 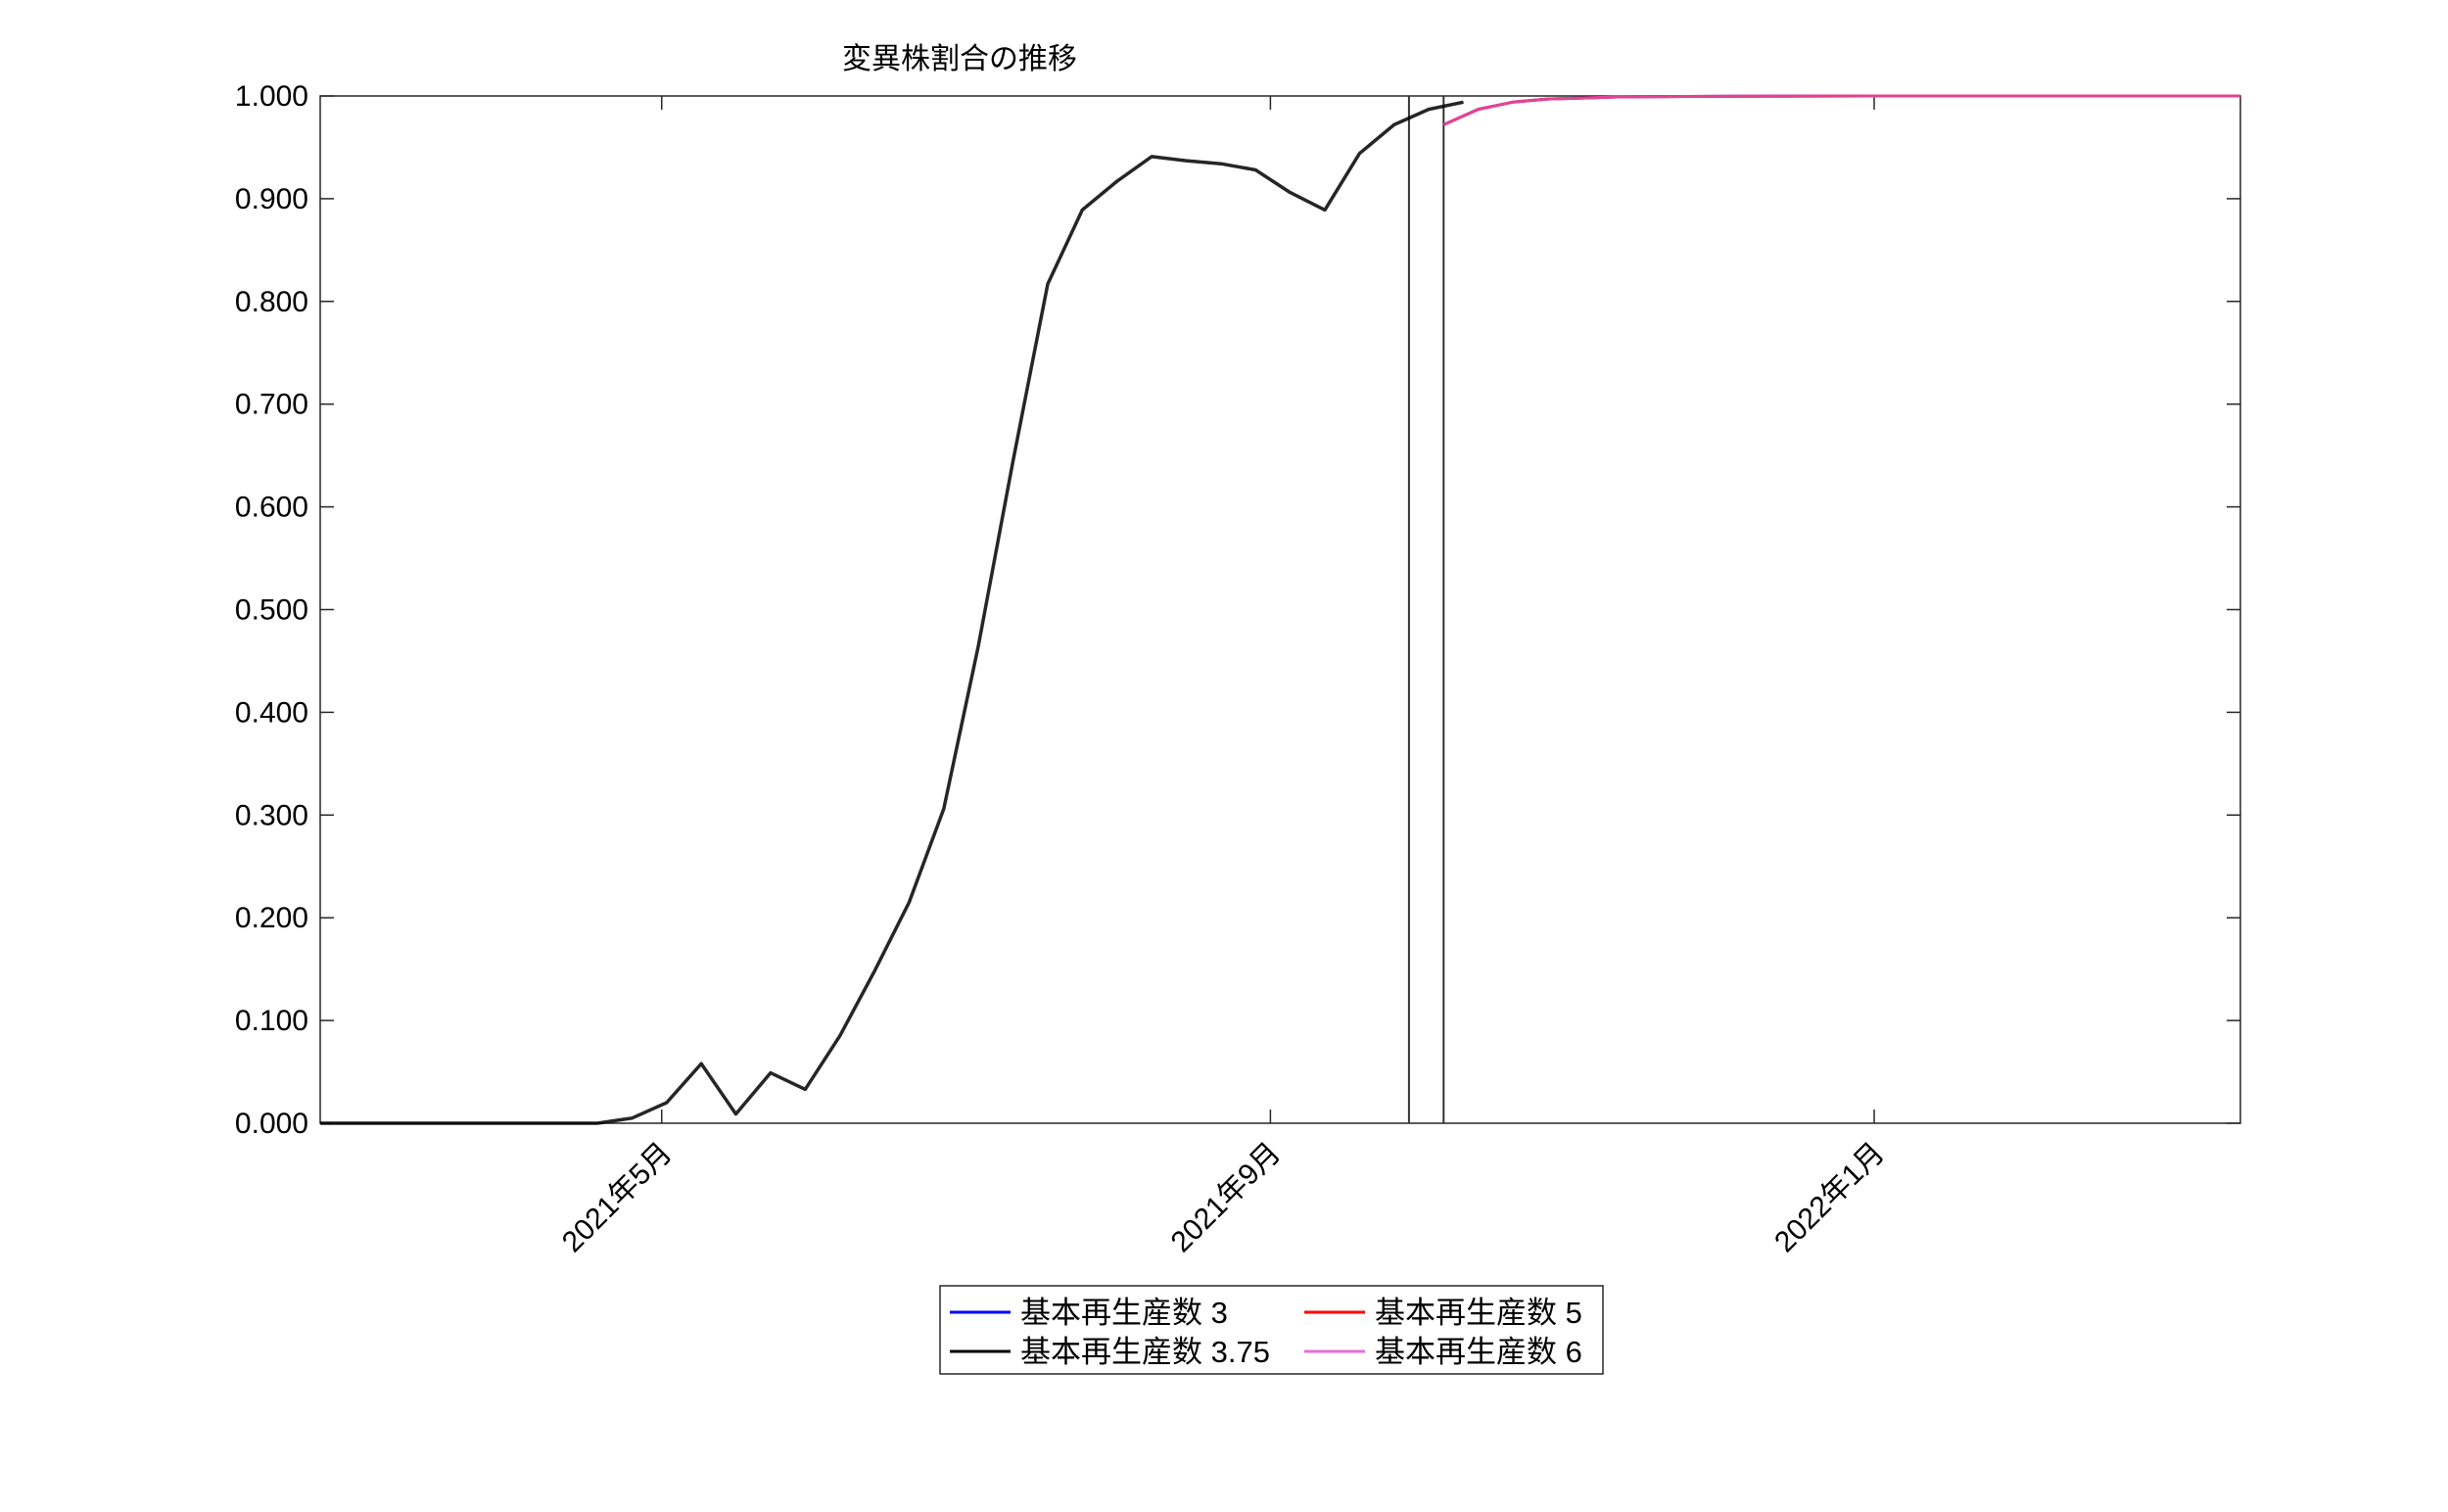 What do you see at coordinates (271, 96) in the screenshot?
I see `y-tick-label: 1.000` at bounding box center [271, 96].